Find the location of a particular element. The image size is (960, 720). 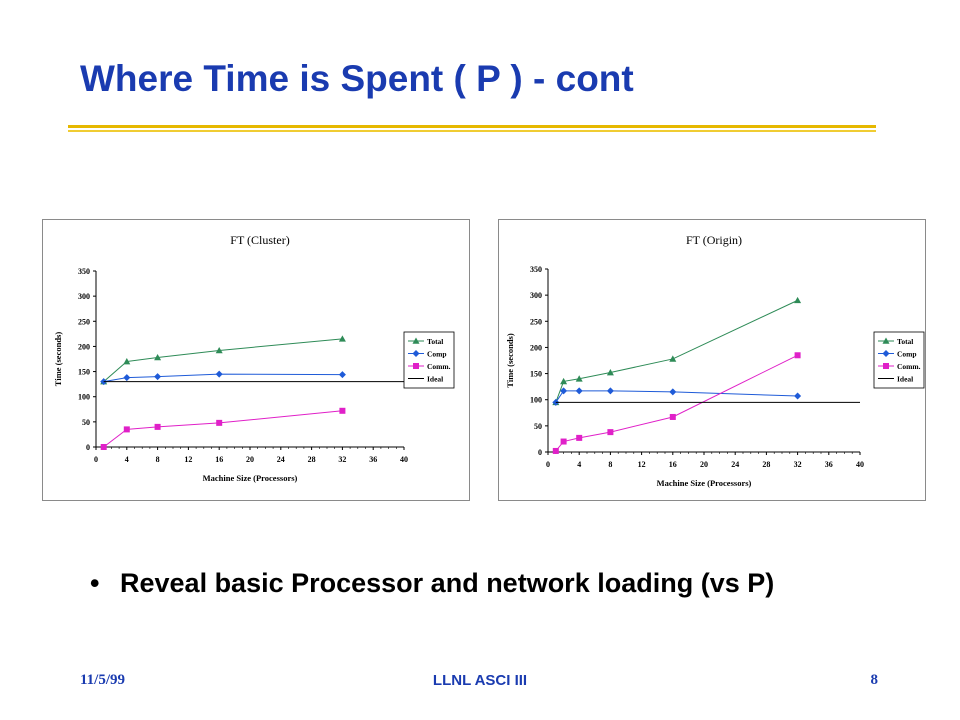

y-tick-label: 0 is located at coordinates (540, 452).